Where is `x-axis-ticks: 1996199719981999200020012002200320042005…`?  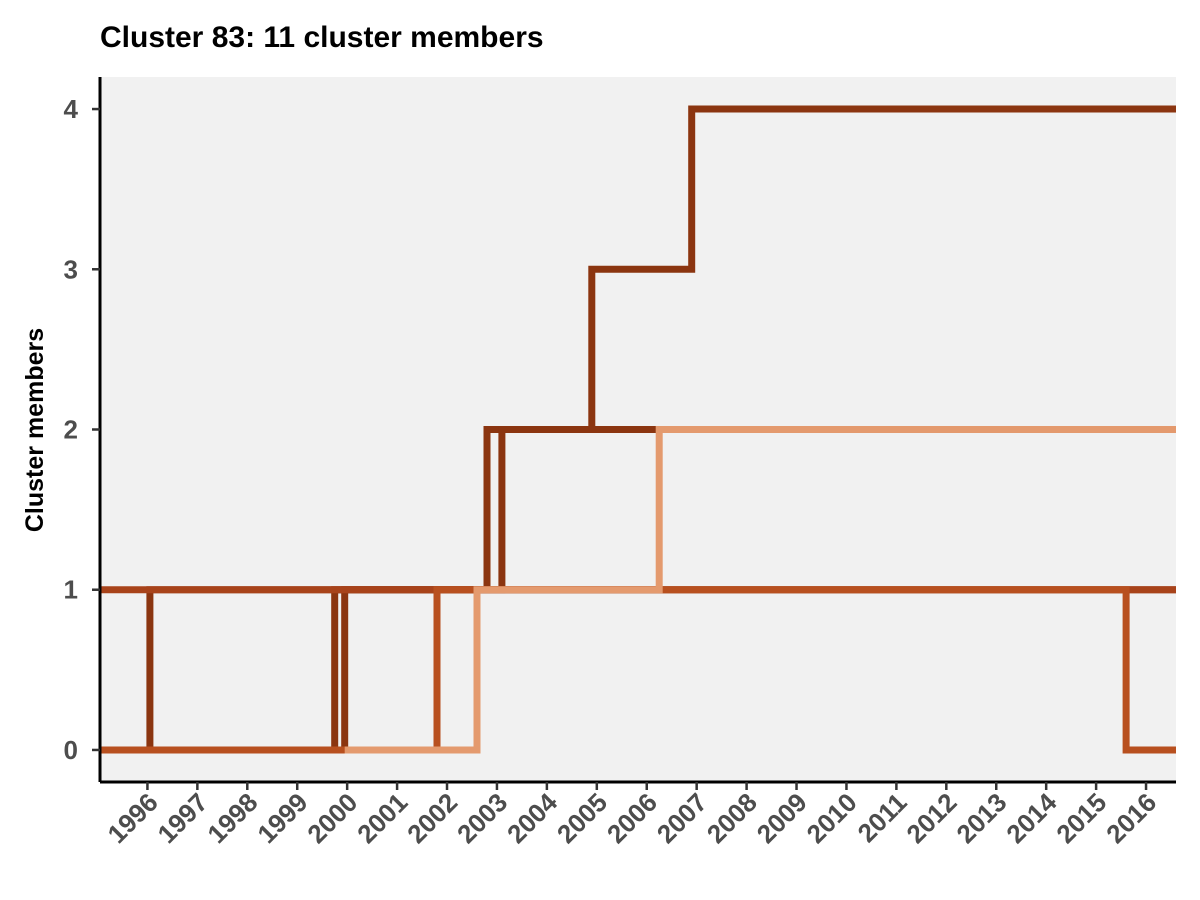
x-axis-ticks: 1996199719981999200020012002200320042005… is located at coordinates (632, 815).